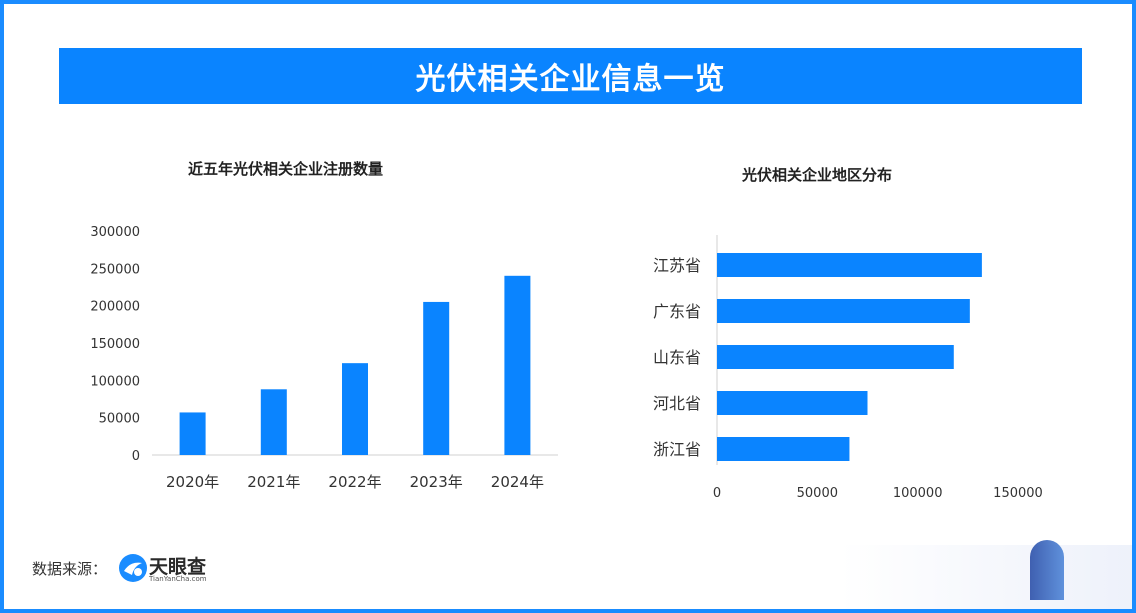 This screenshot has width=1136, height=613. Describe the element at coordinates (115, 269) in the screenshot. I see `y-tick-label: 250000` at that location.